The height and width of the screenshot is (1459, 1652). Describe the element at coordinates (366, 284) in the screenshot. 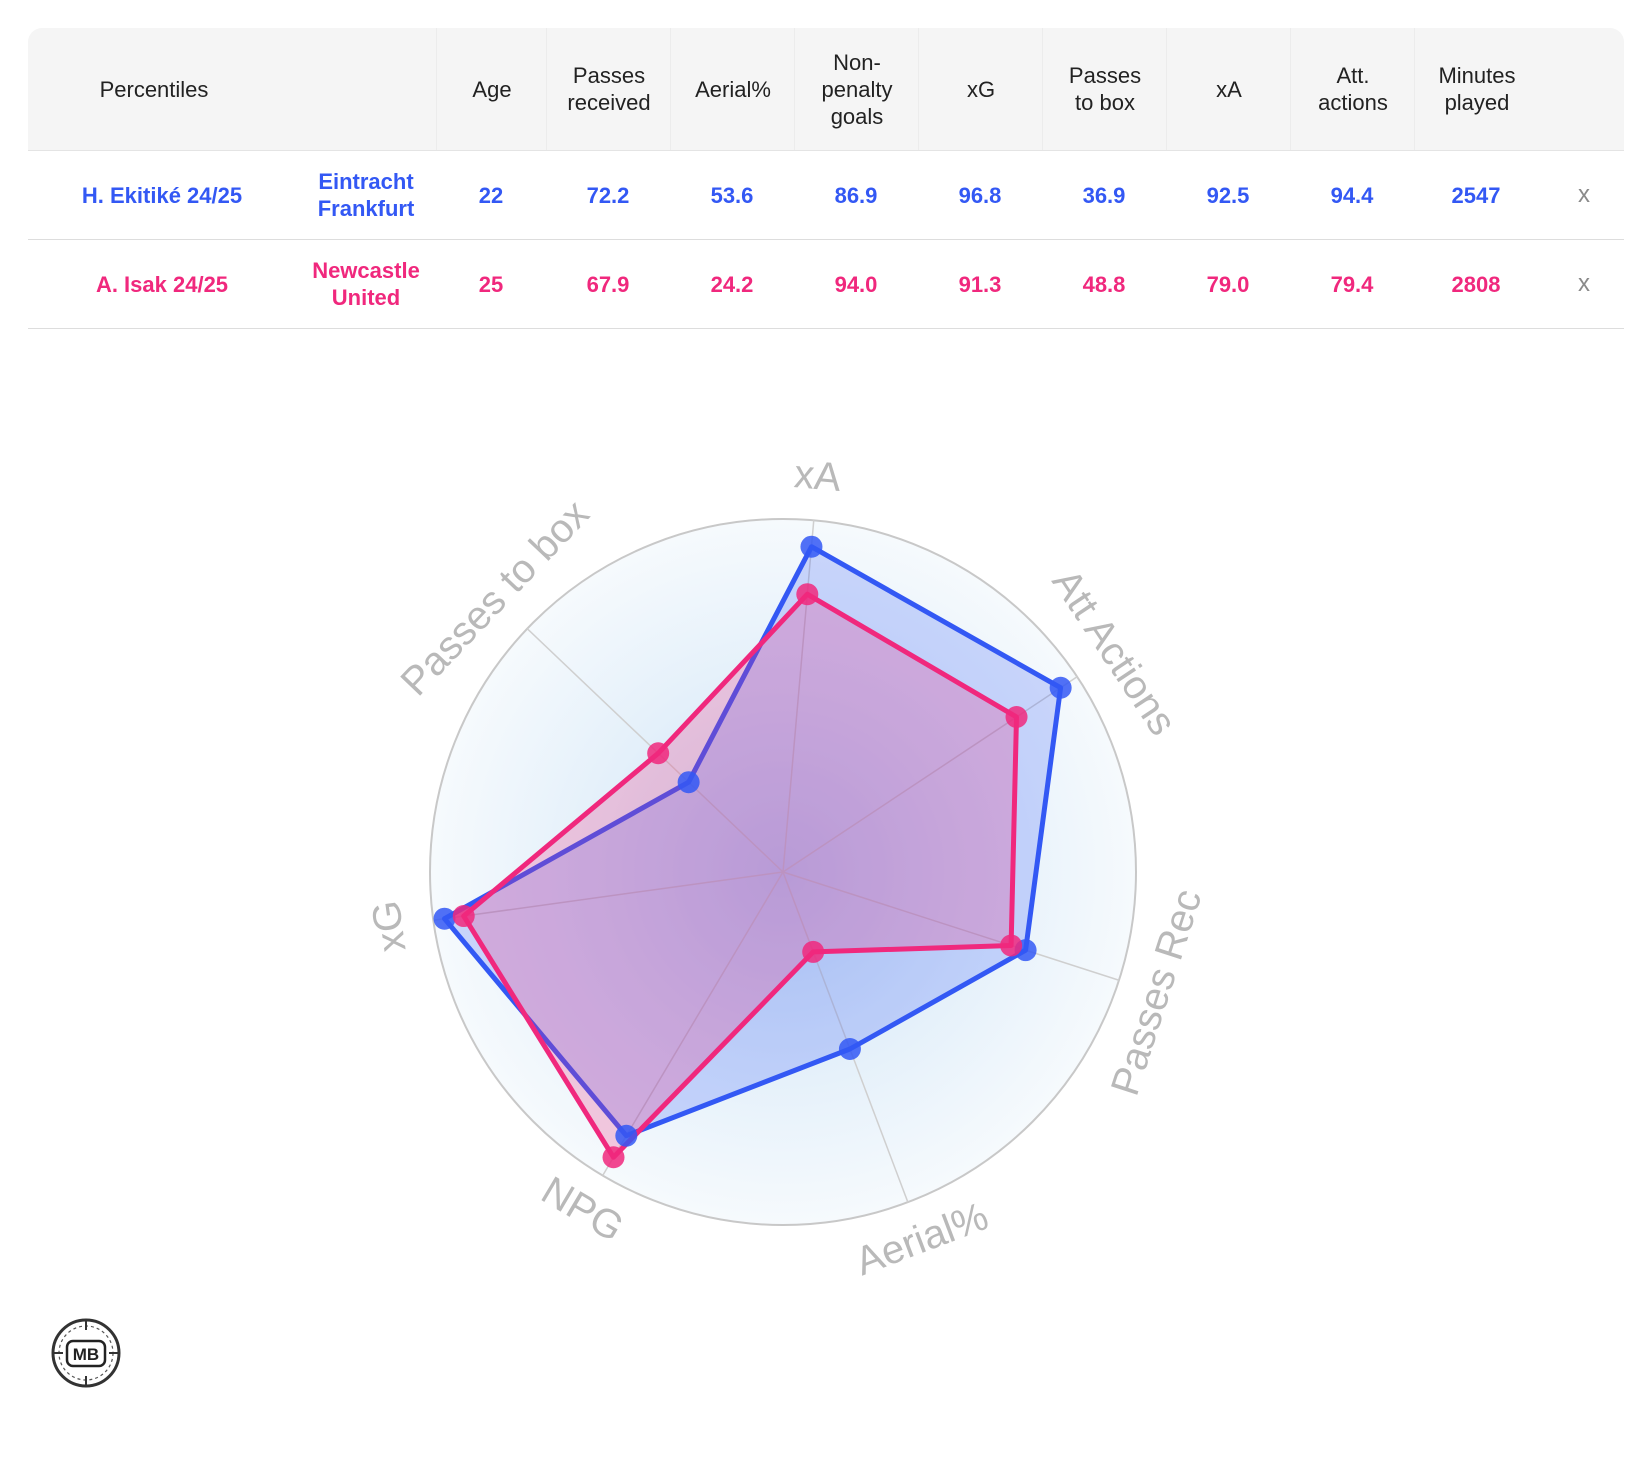

I see `team-name: Newcastle United` at that location.